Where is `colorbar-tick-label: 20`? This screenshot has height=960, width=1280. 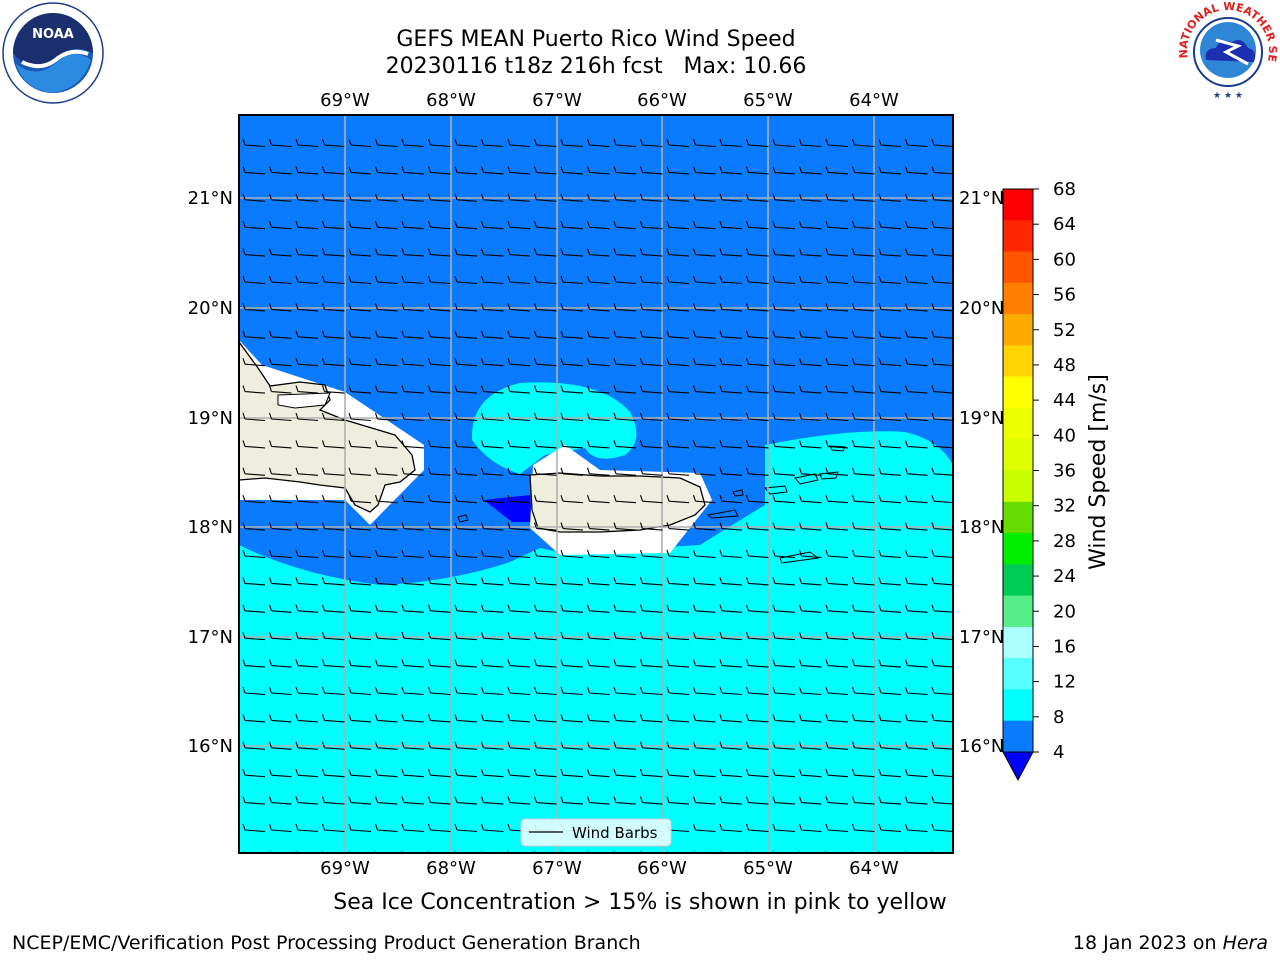
colorbar-tick-label: 20 is located at coordinates (1064, 611).